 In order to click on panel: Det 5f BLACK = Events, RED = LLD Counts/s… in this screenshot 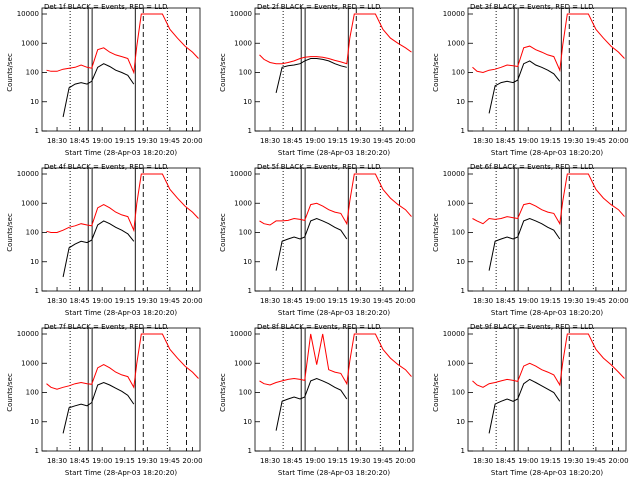, I will do `click(317, 240)`.